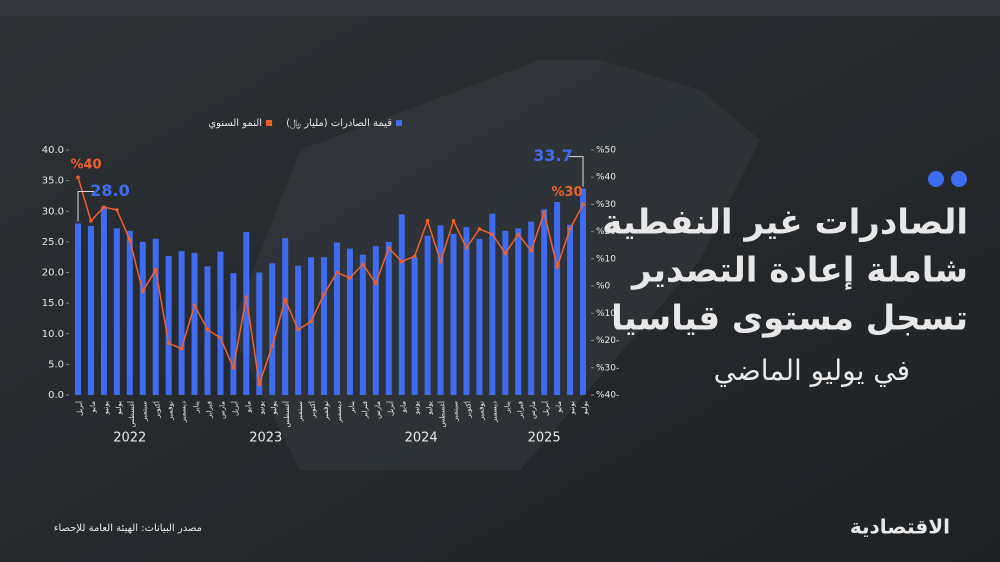 The width and height of the screenshot is (1000, 562). I want to click on y2-tick-label: %0, so click(603, 287).